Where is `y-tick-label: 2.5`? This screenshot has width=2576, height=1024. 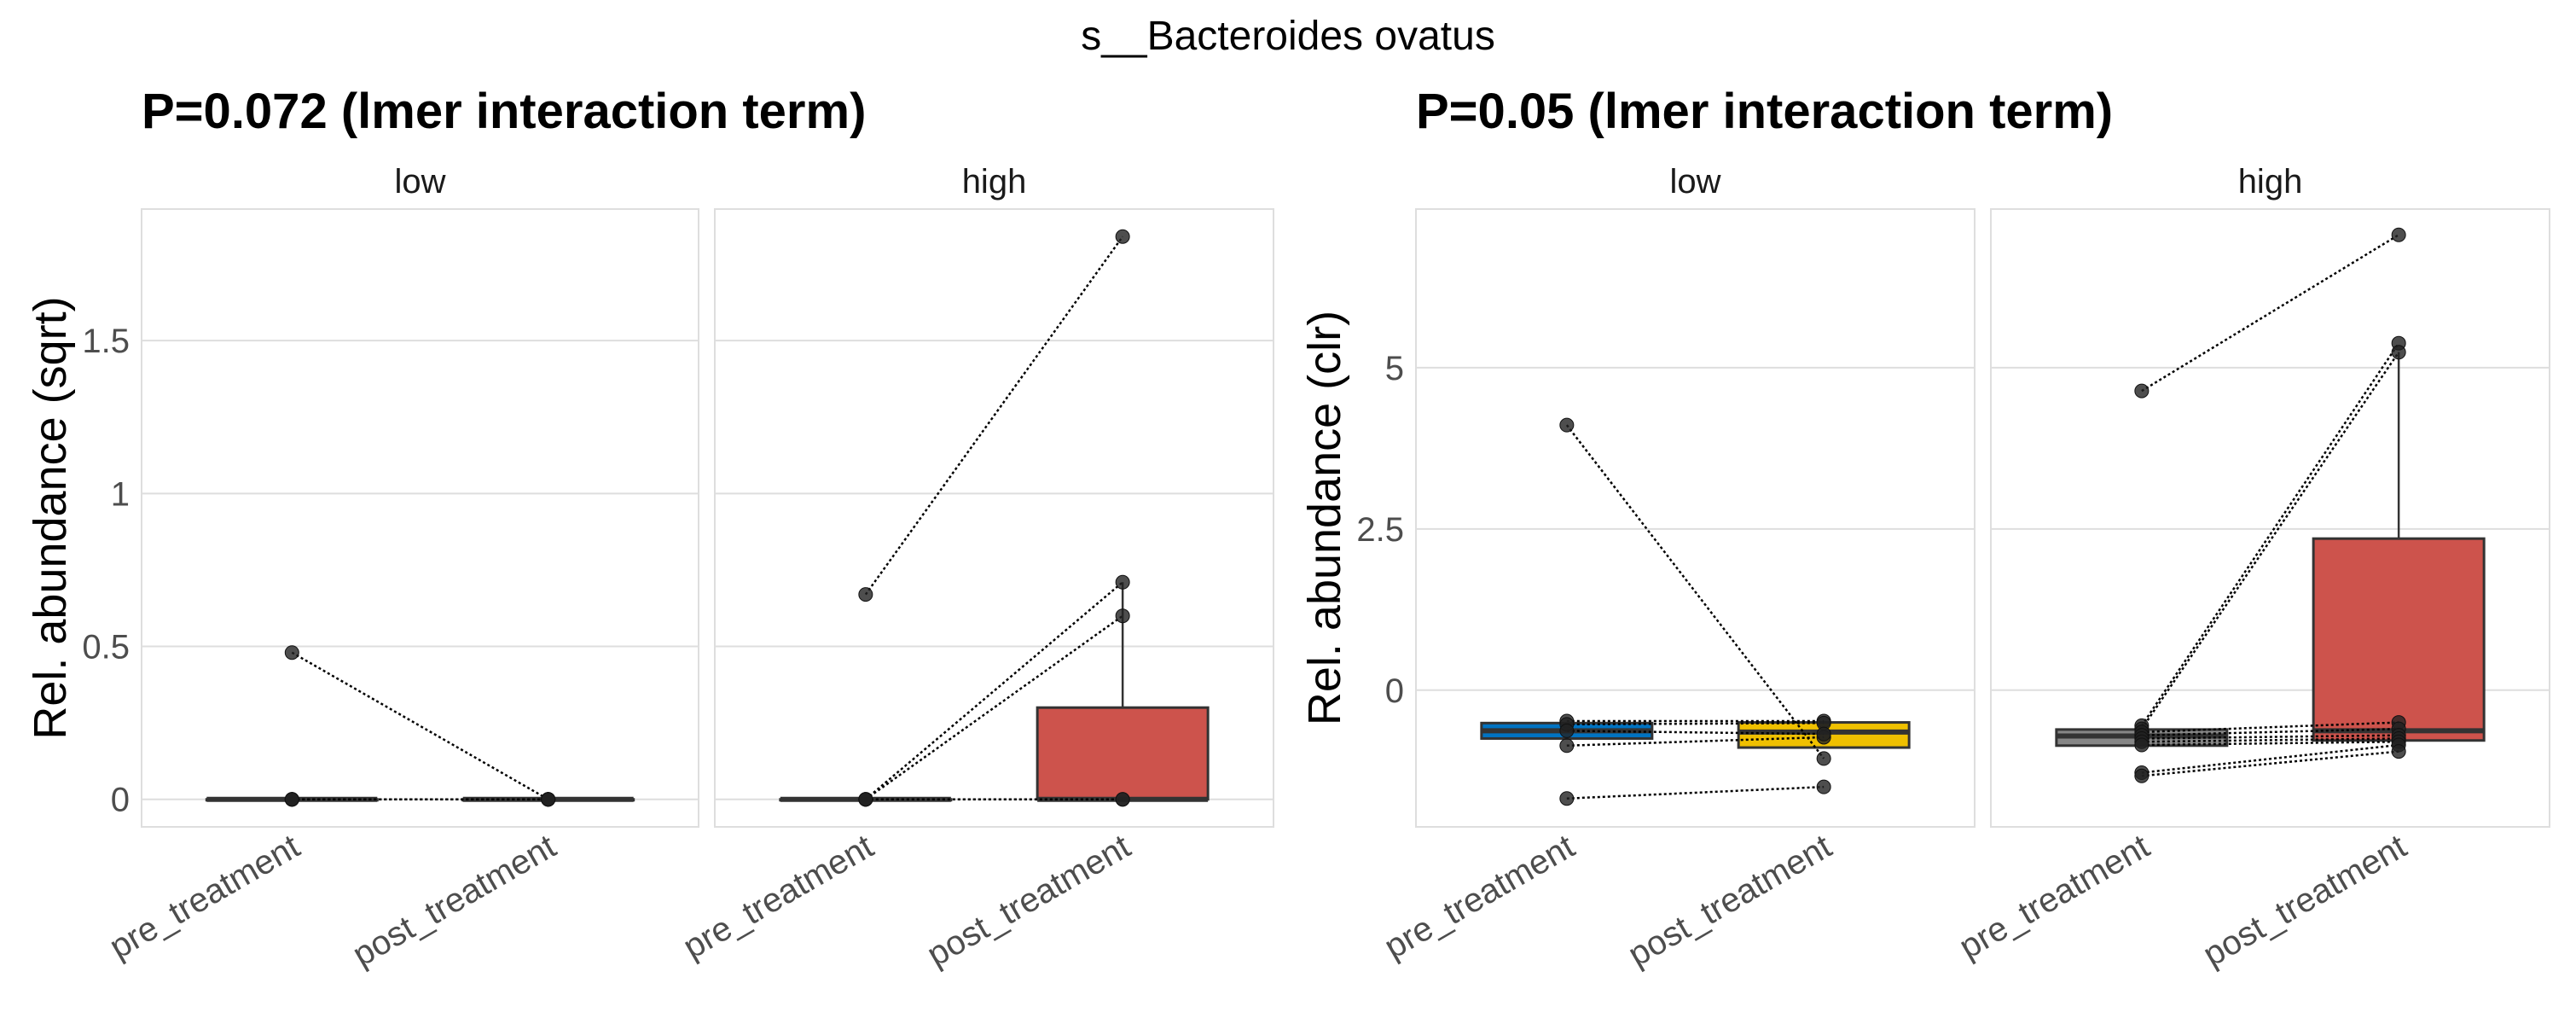
y-tick-label: 2.5 is located at coordinates (1380, 530).